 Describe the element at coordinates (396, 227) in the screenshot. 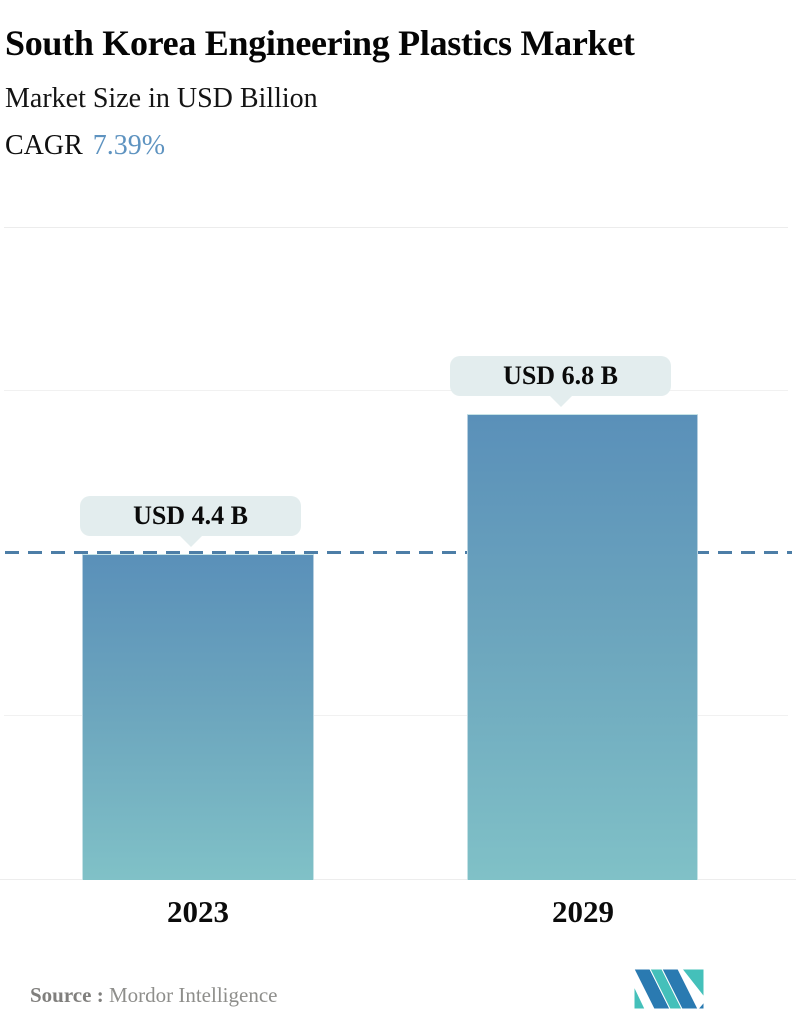

I see `header-divider` at that location.